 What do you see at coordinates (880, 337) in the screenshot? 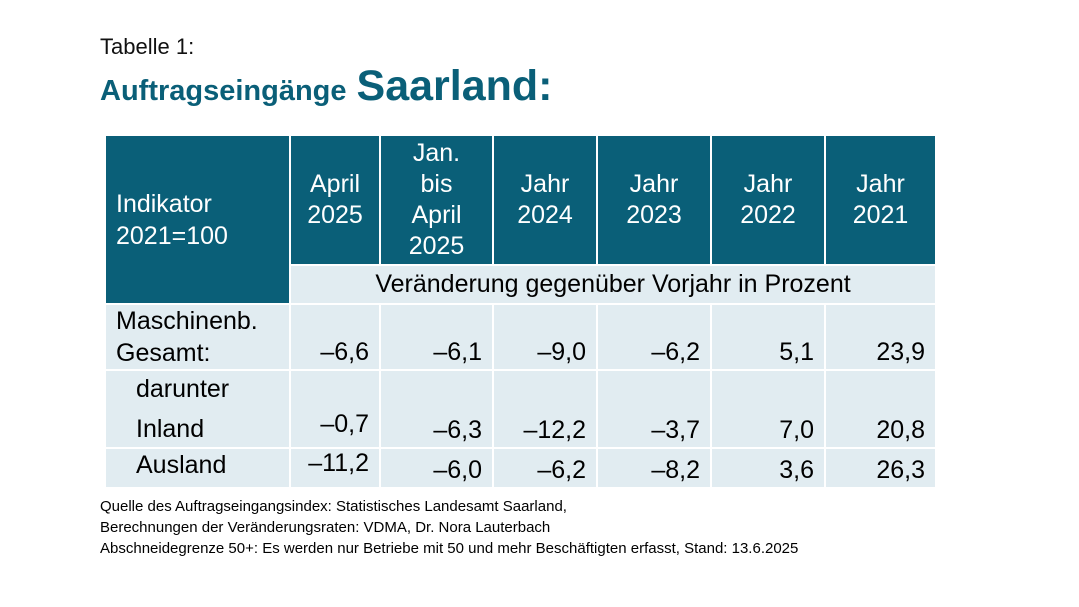
I see `table-cell: 23,9` at bounding box center [880, 337].